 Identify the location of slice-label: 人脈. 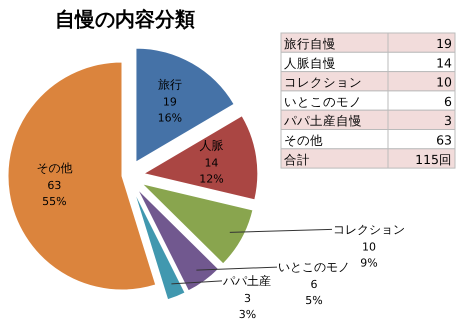
(211, 145).